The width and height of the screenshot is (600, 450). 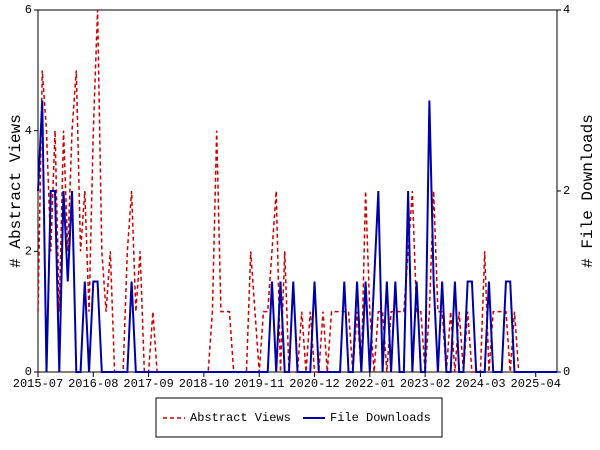 I want to click on y-tick-label: 2, so click(x=28, y=252).